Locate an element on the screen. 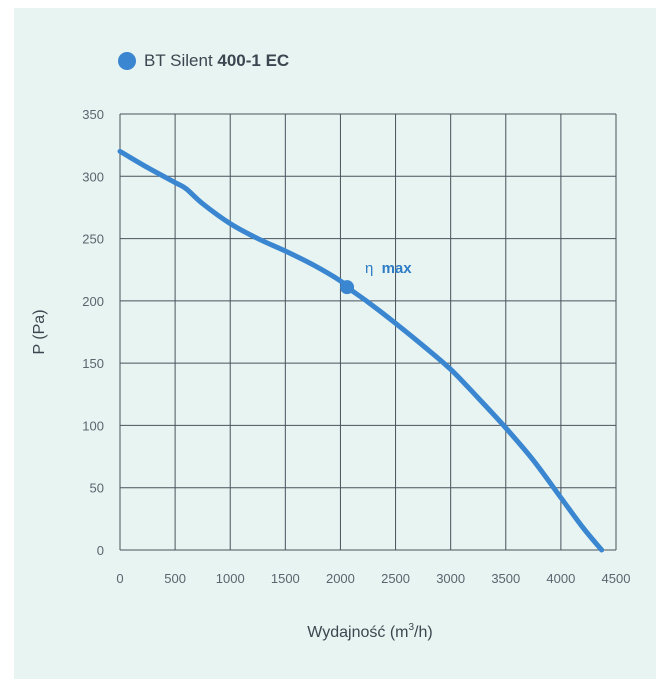 Image resolution: width=670 pixels, height=679 pixels. x-tick-label: 3500 is located at coordinates (505, 578).